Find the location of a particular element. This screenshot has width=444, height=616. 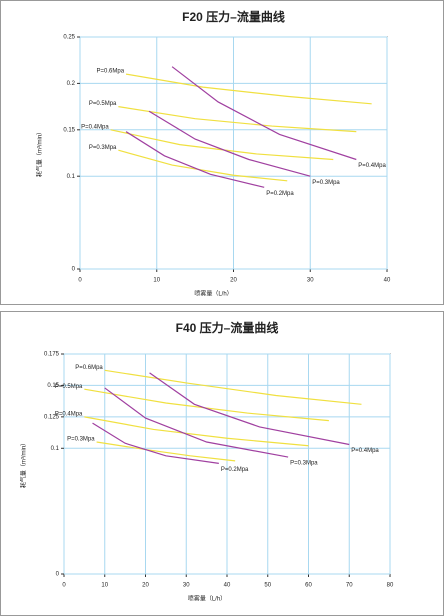

y-tick-label: 0.2 is located at coordinates (71, 84).